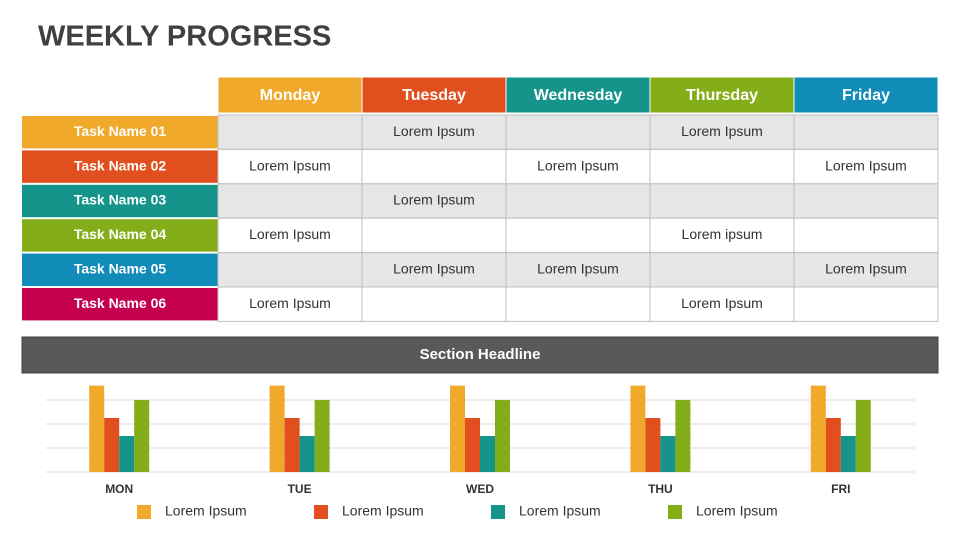  I want to click on section-bar, so click(480, 355).